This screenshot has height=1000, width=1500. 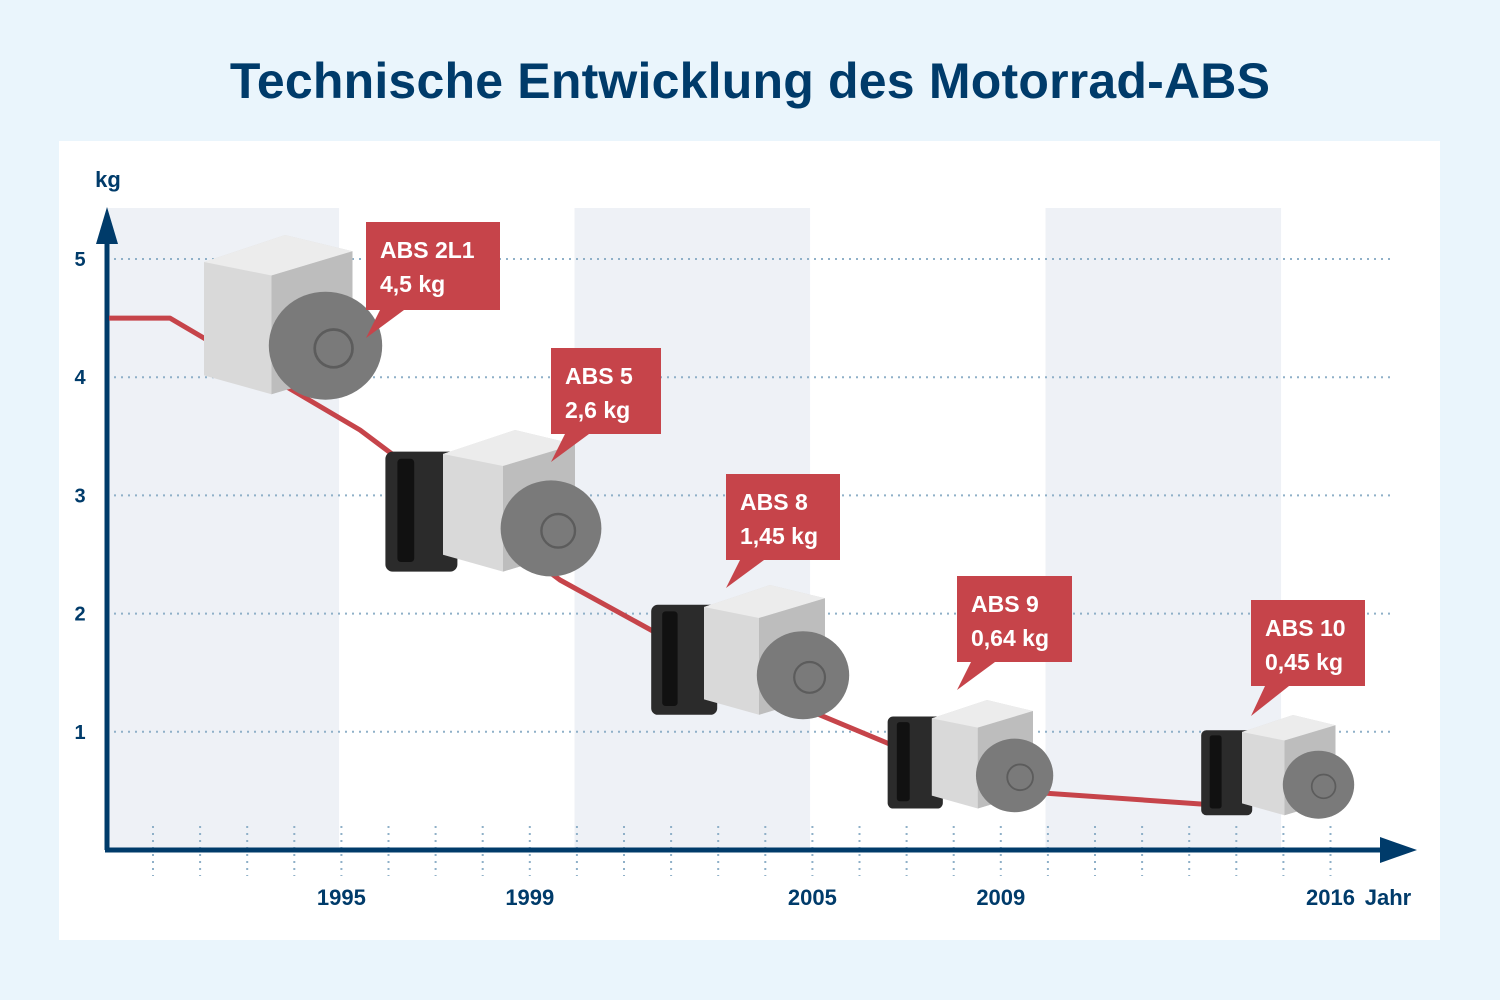 I want to click on callout-weight: 2,6 kg, so click(x=597, y=410).